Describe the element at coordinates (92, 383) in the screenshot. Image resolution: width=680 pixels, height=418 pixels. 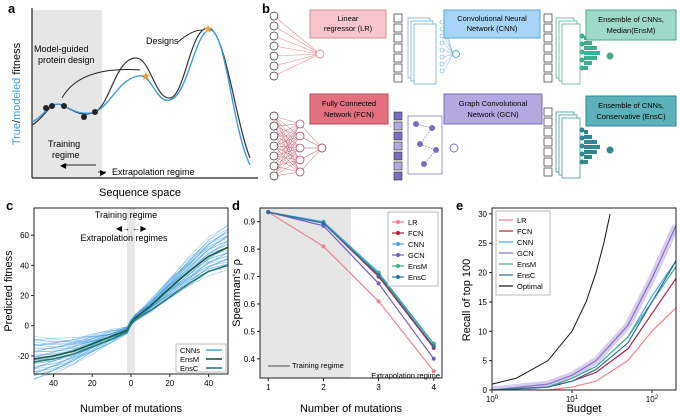
I see `x-tick-label: 20` at that location.